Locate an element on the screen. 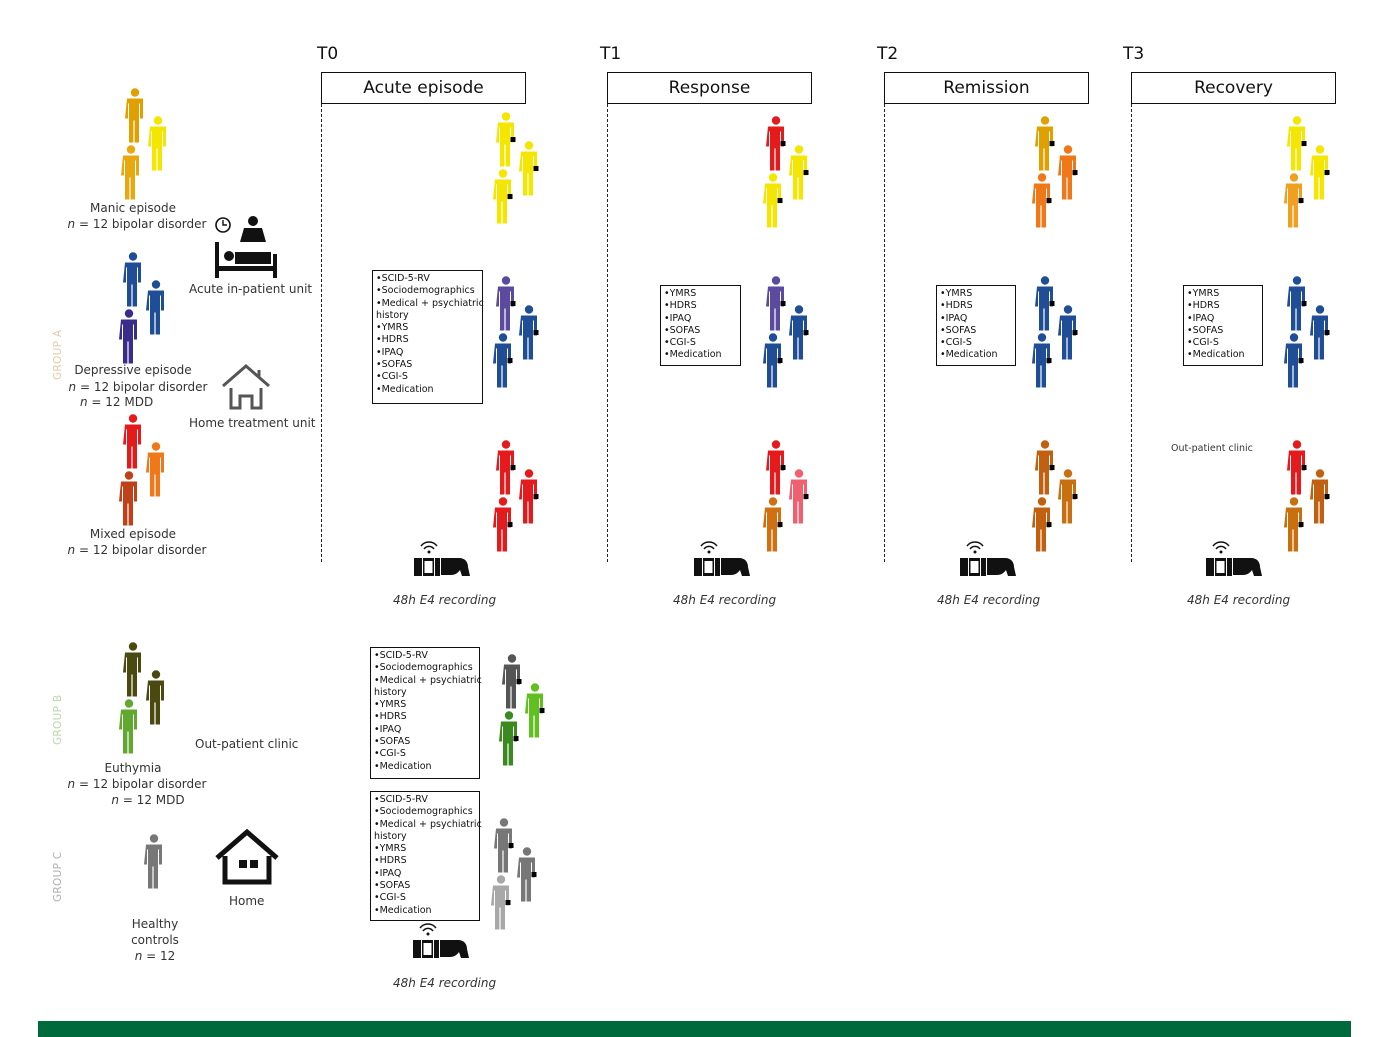 Image resolution: width=1384 pixels, height=1037 pixels. healthy-control-figure is located at coordinates (153, 861).